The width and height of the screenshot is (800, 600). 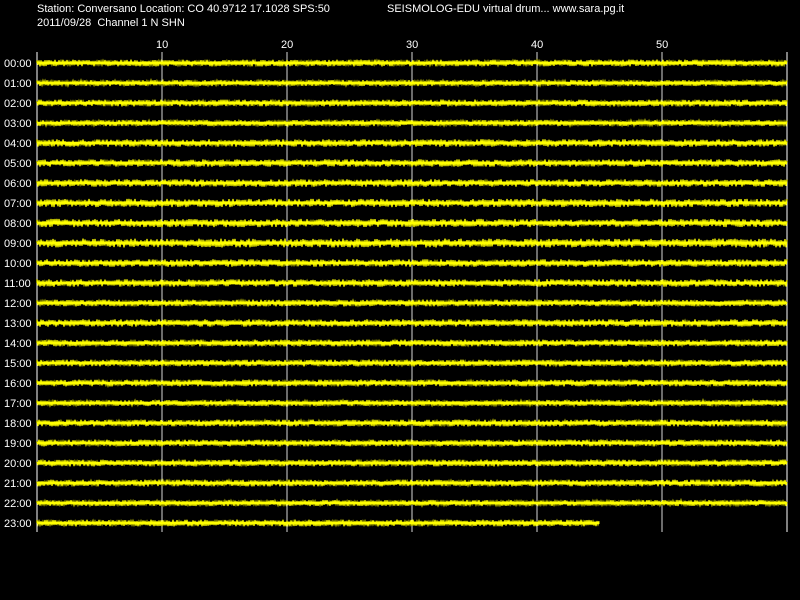 I want to click on x-tick-label: 30, so click(x=412, y=45).